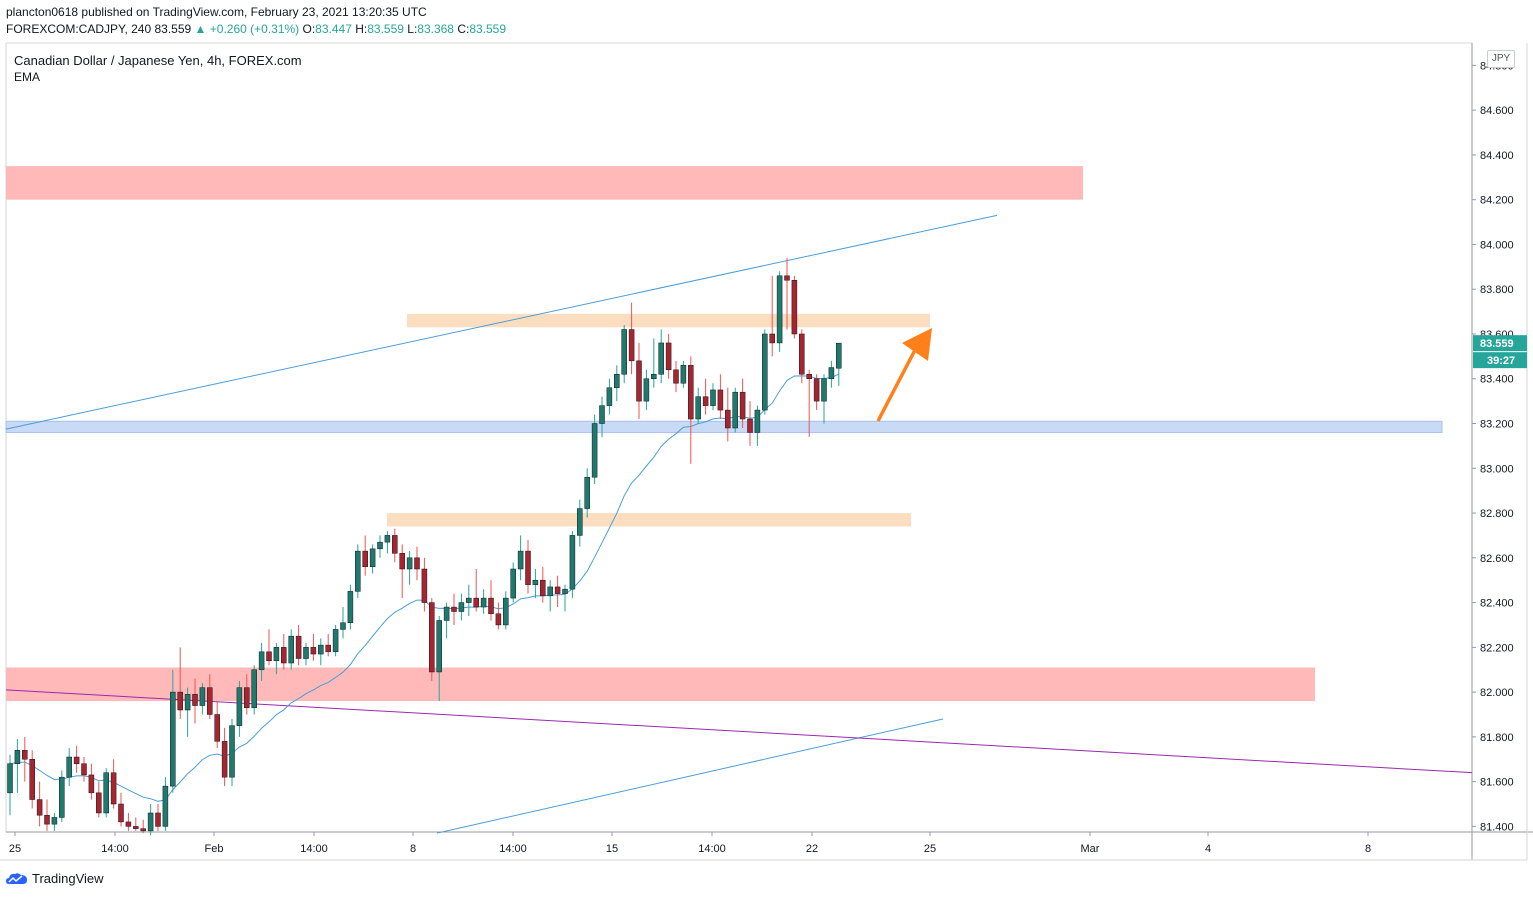  I want to click on indicator-label: EMA, so click(27, 77).